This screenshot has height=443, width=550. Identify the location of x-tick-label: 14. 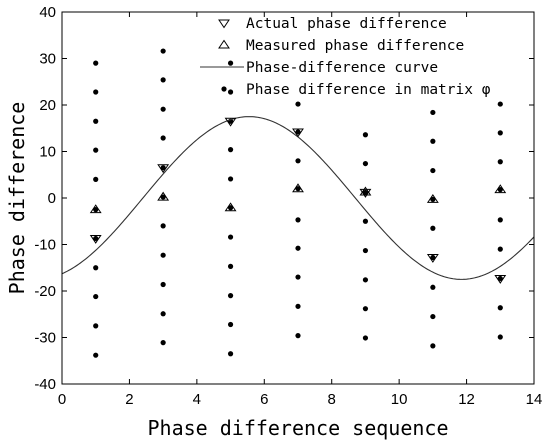
(534, 399).